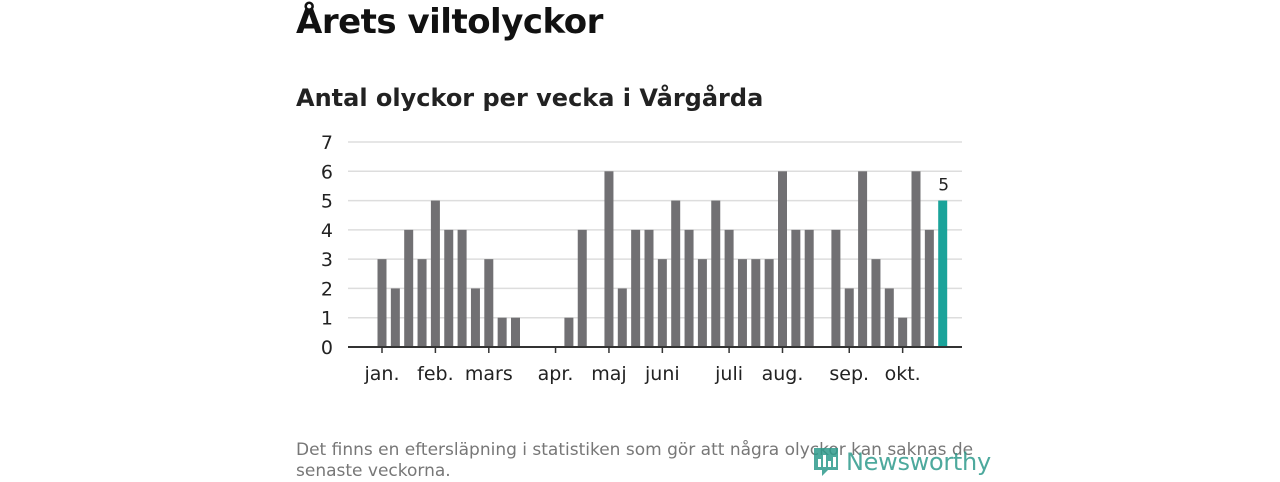 The image size is (1280, 482). I want to click on y-tick-label: 1, so click(327, 319).